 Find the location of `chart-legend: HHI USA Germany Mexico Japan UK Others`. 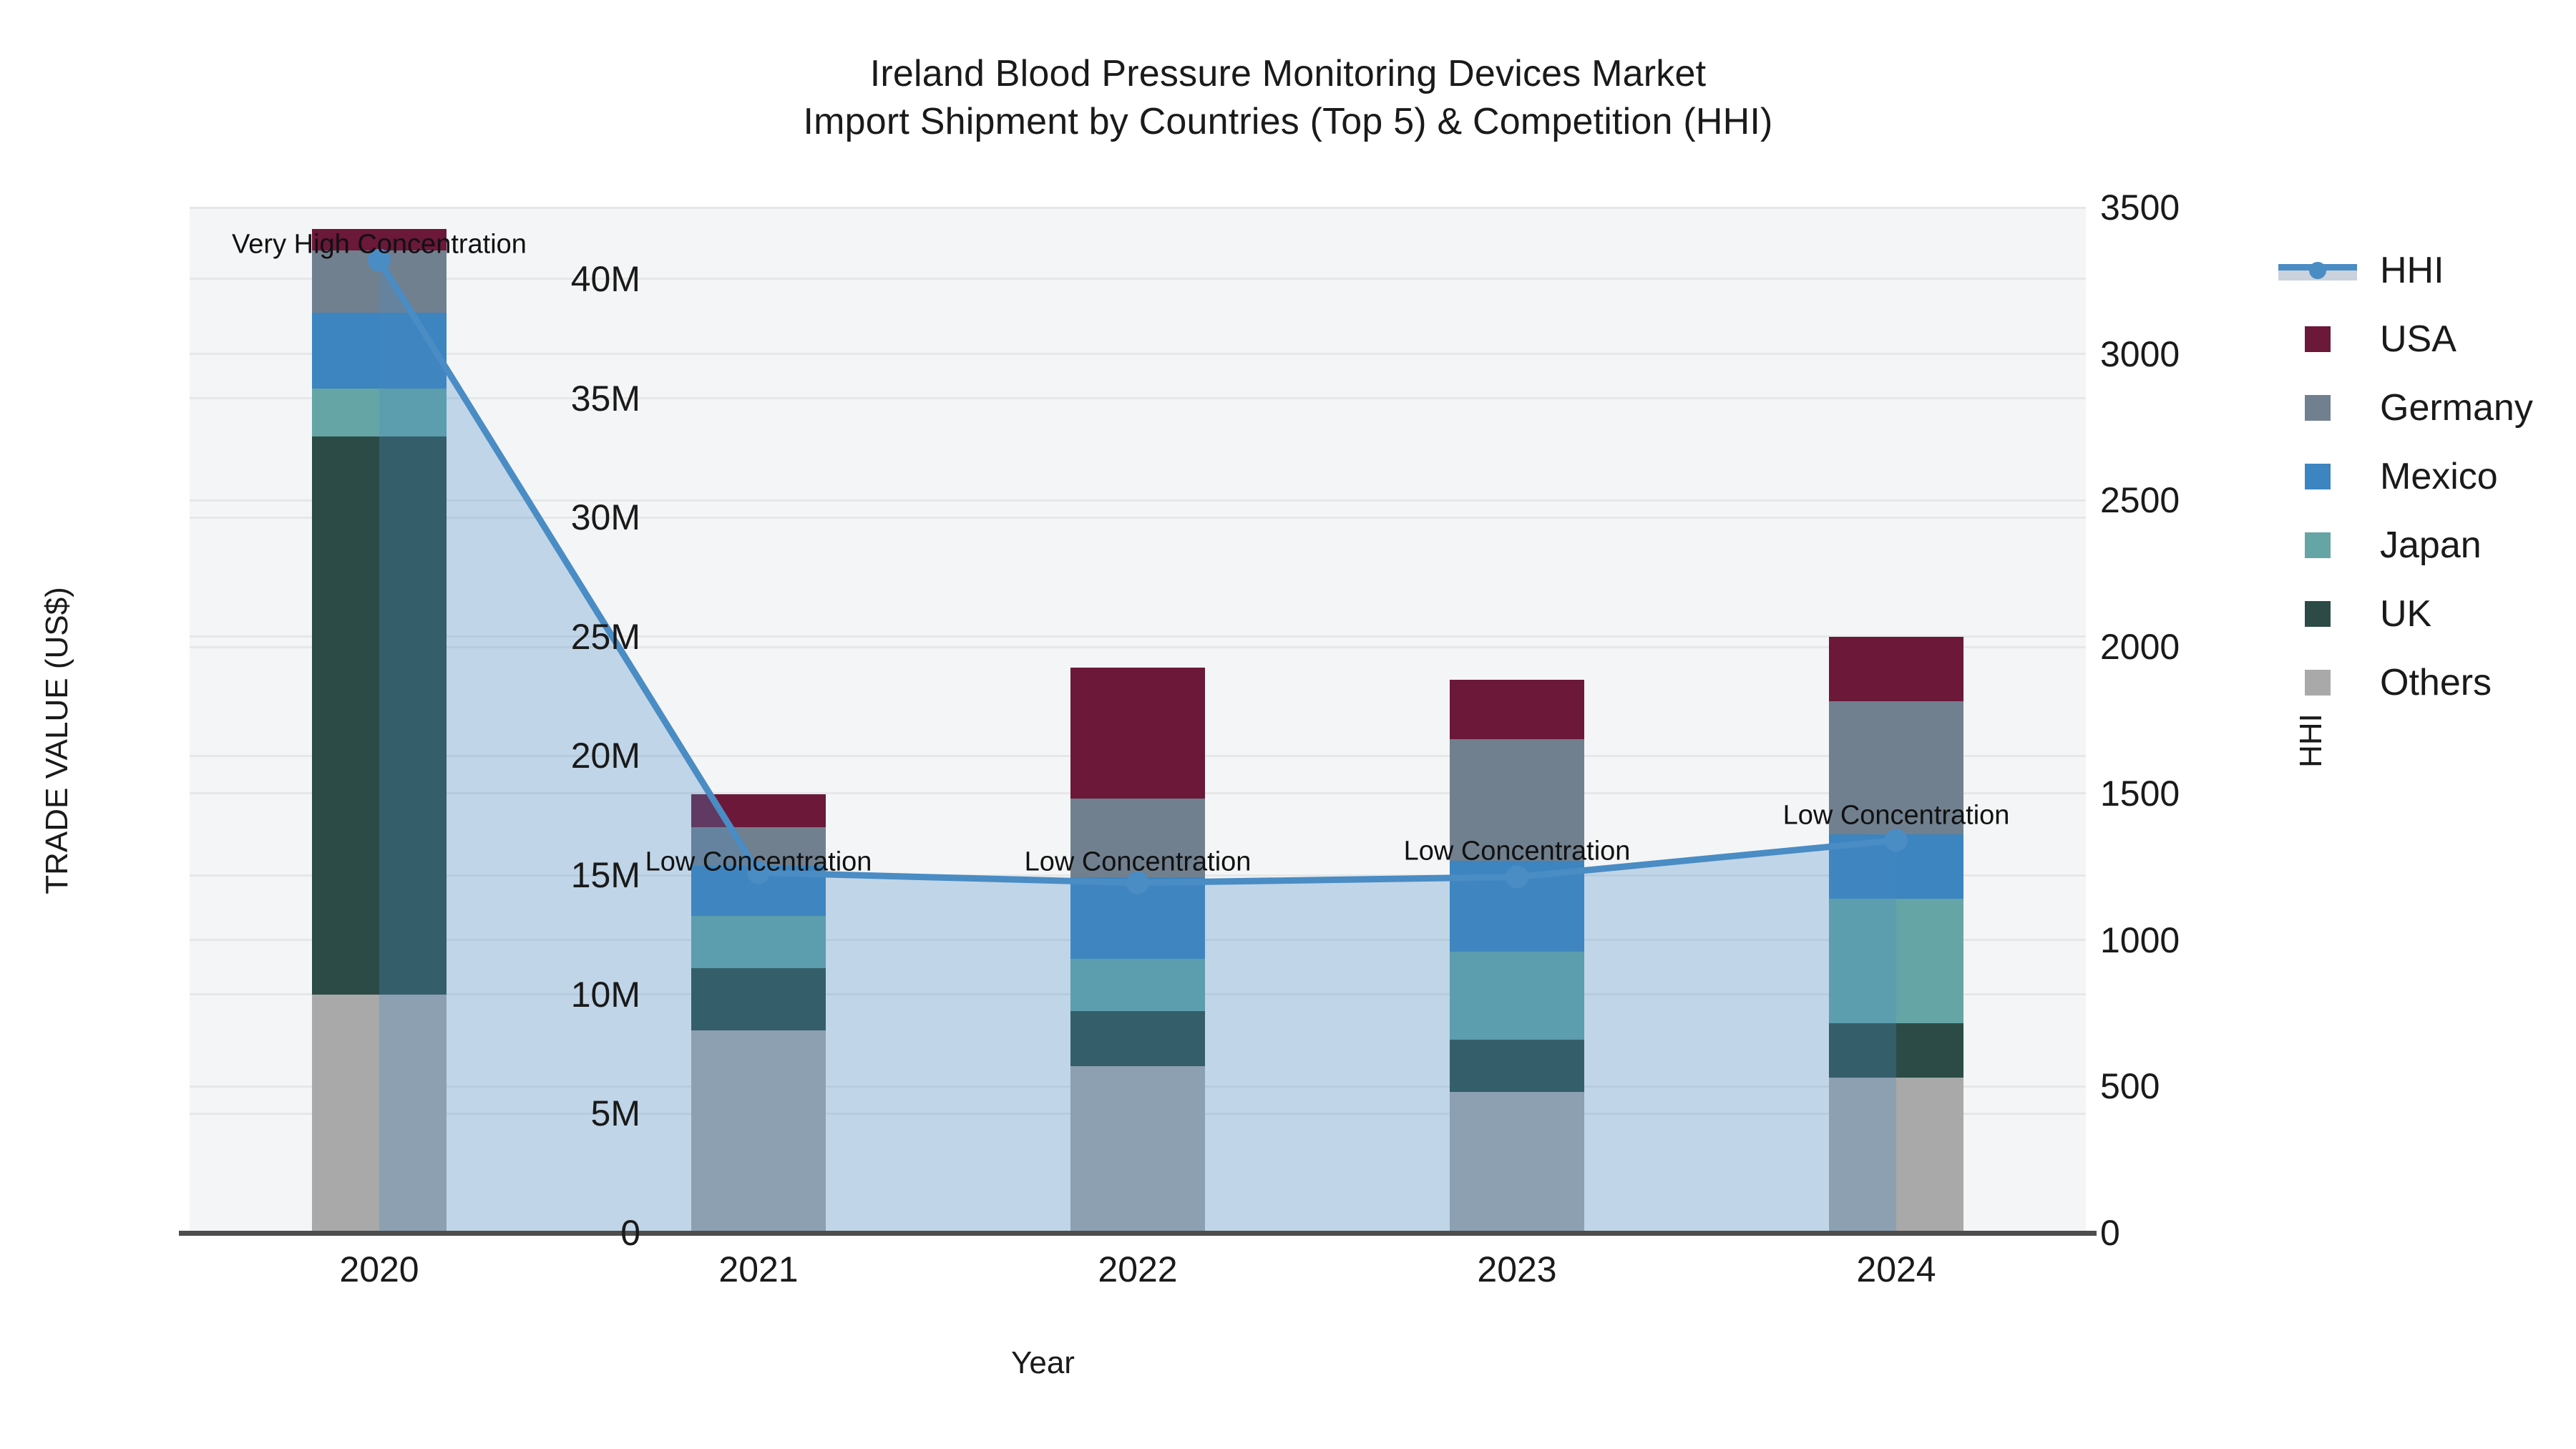

chart-legend: HHI USA Germany Mexico Japan UK Others is located at coordinates (2404, 476).